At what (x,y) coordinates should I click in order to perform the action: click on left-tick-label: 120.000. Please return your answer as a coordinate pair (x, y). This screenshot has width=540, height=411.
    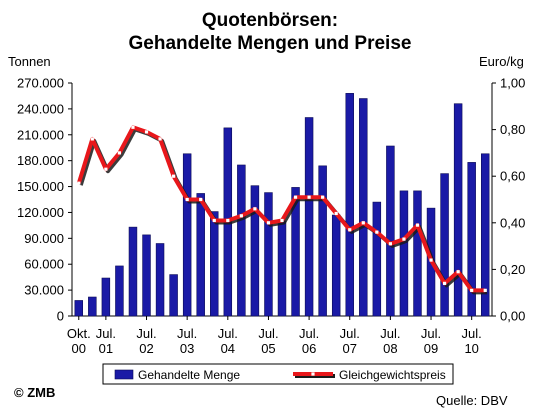
    Looking at the image, I should click on (40, 212).